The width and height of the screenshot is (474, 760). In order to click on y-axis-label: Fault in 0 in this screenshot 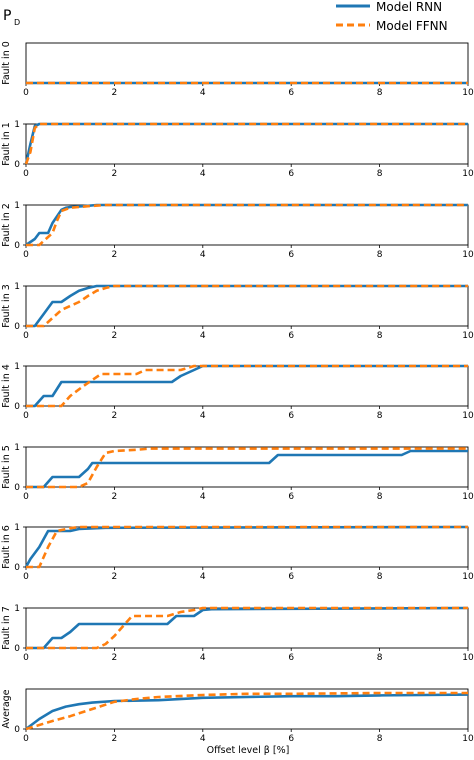, I will do `click(6, 63)`.